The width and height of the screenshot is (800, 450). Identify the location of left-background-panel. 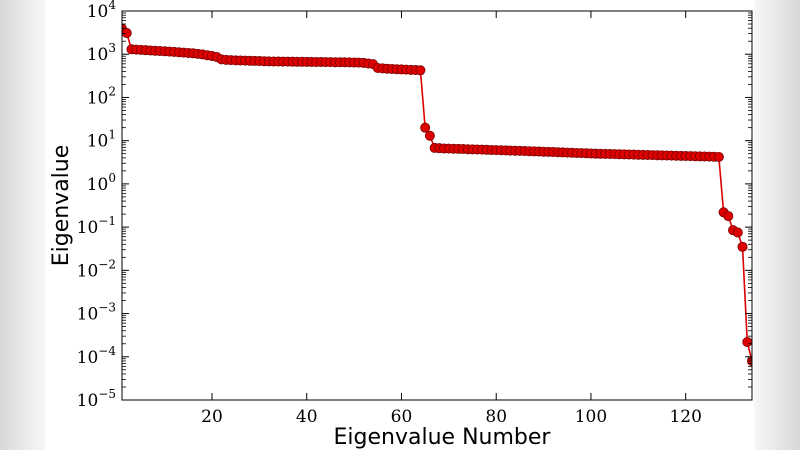
(23, 225).